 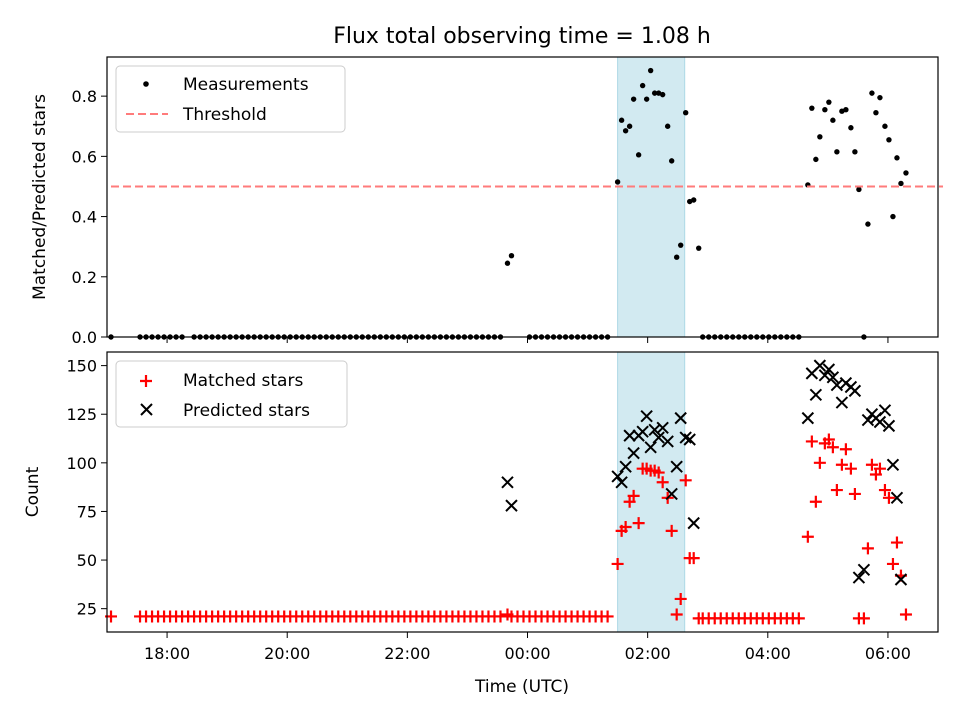 I want to click on y-tick-label: 0.4, so click(x=84, y=217).